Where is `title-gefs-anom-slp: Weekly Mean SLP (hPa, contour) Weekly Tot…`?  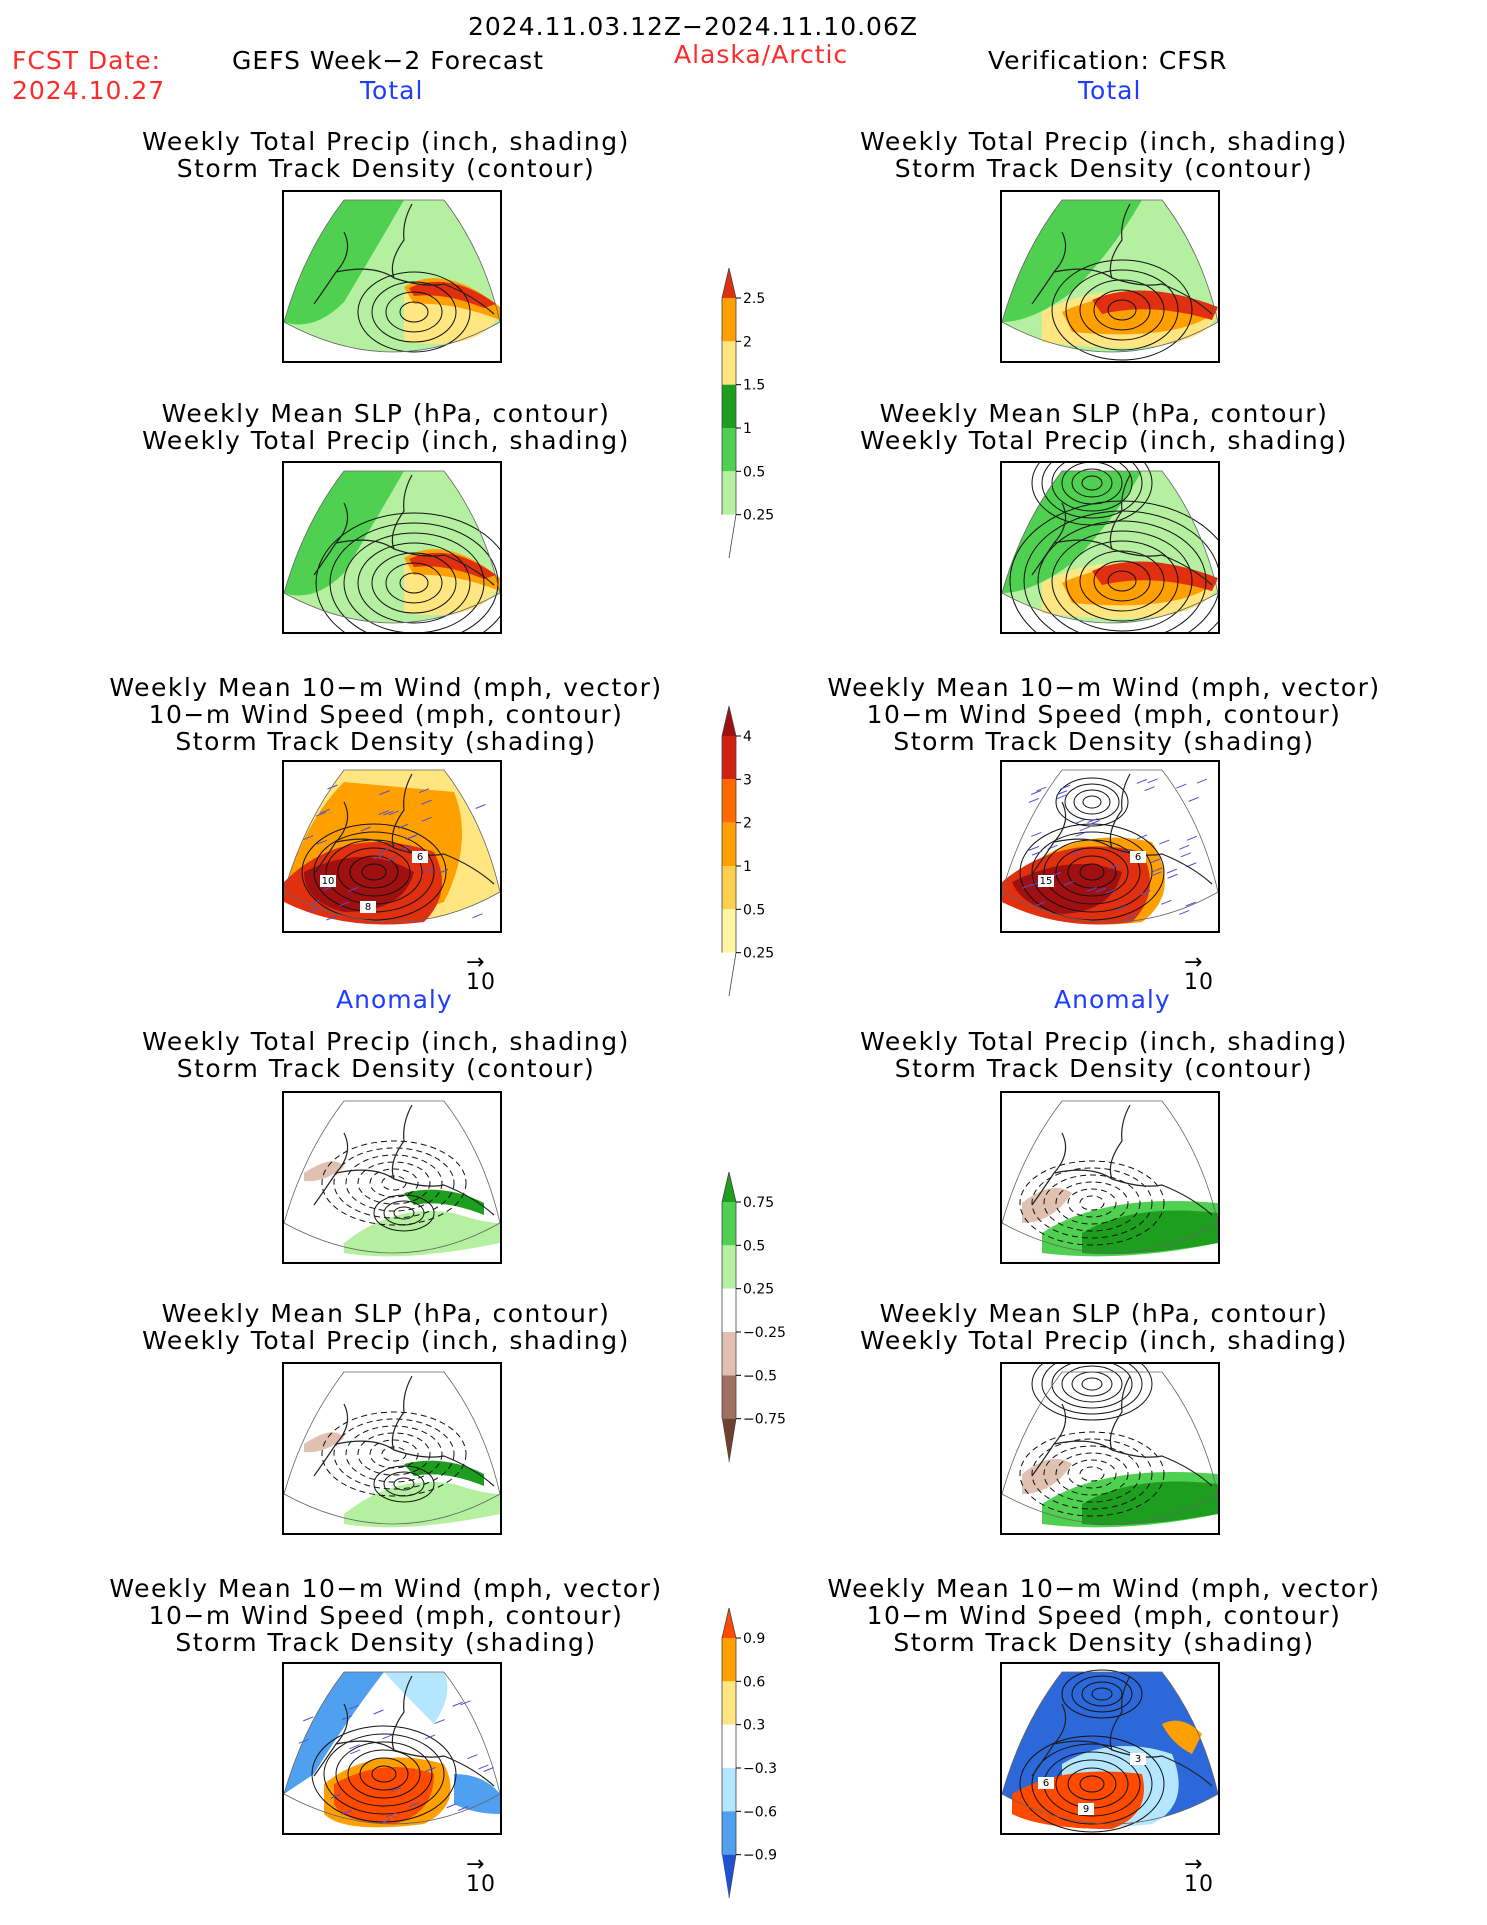
title-gefs-anom-slp: Weekly Mean SLP (hPa, contour) Weekly Tot… is located at coordinates (386, 1327).